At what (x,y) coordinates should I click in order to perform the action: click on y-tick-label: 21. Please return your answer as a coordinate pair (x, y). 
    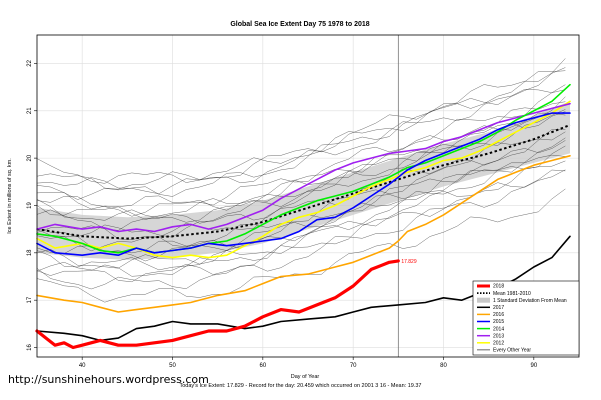
    Looking at the image, I should click on (30, 110).